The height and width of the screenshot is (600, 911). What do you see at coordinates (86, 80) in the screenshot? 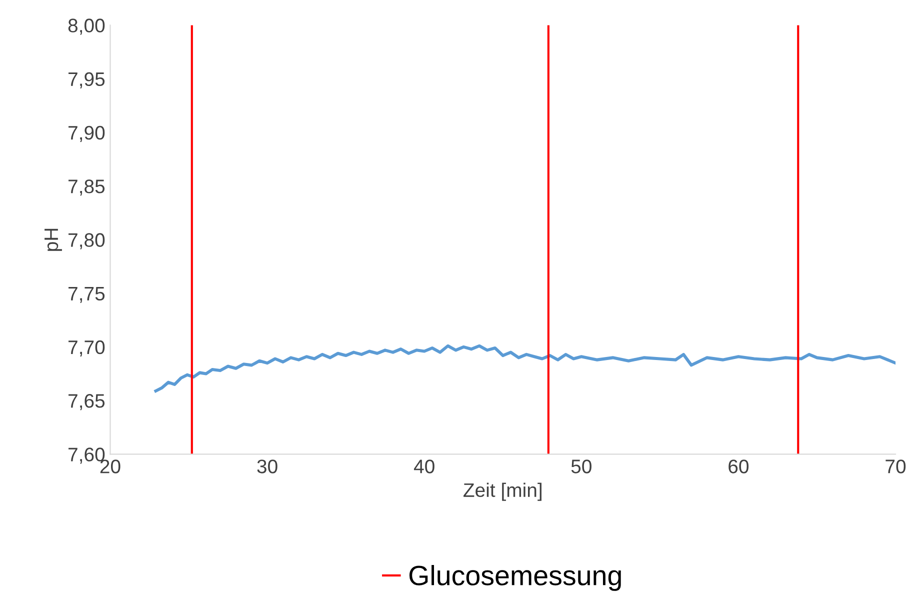
I see `y-tick-label: 7,95` at bounding box center [86, 80].